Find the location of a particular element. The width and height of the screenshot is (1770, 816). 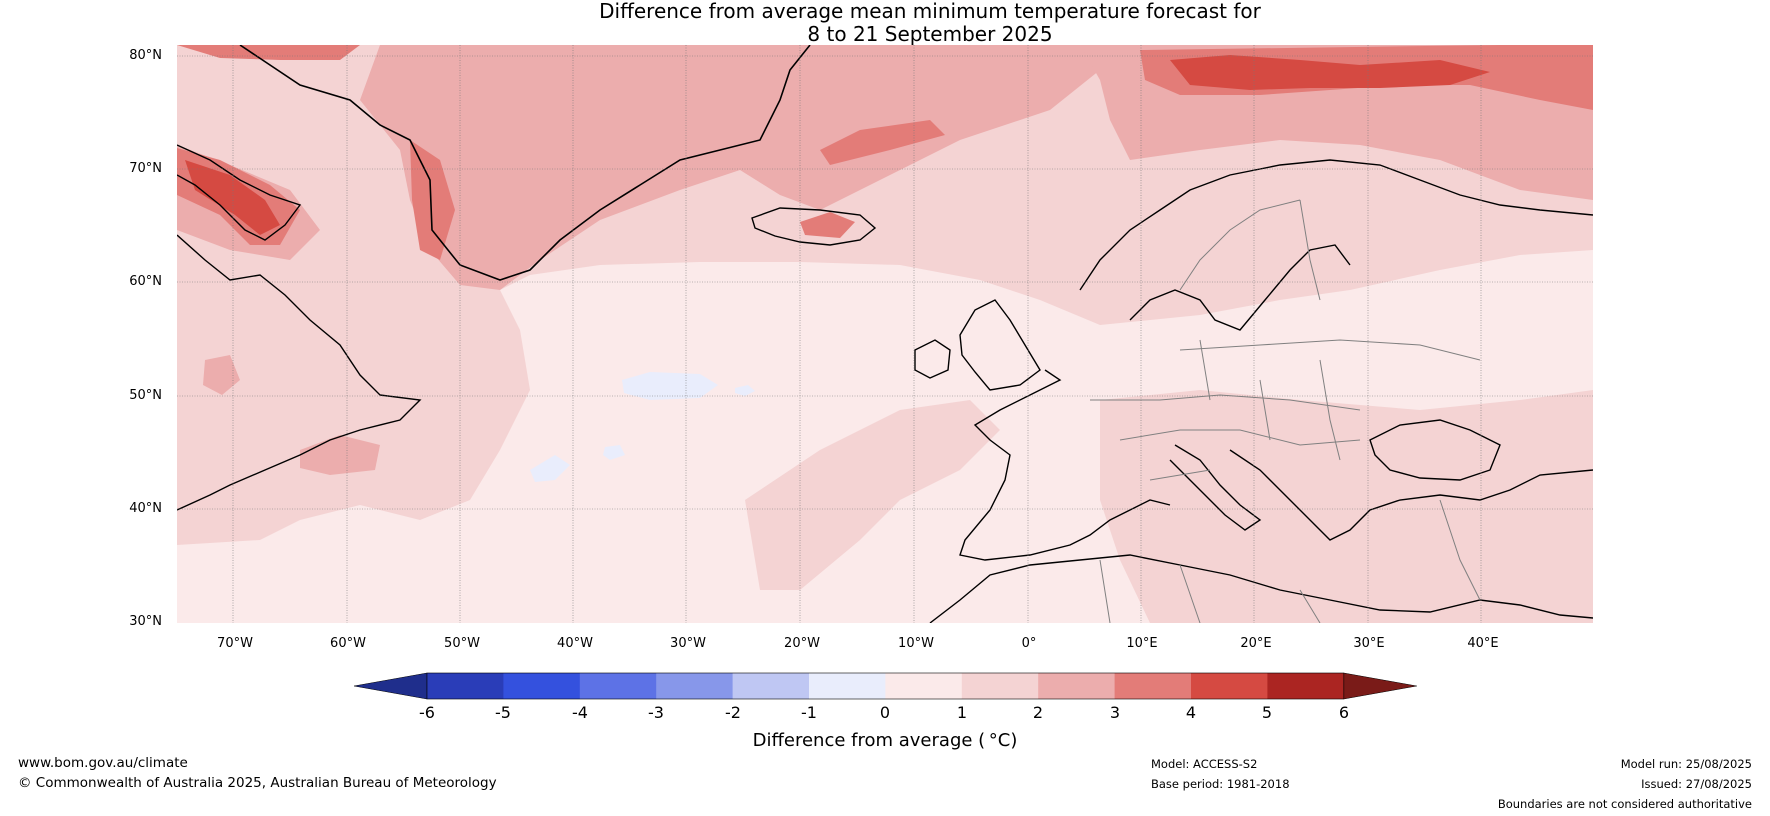

lon-label-40w: 40°W is located at coordinates (575, 643).